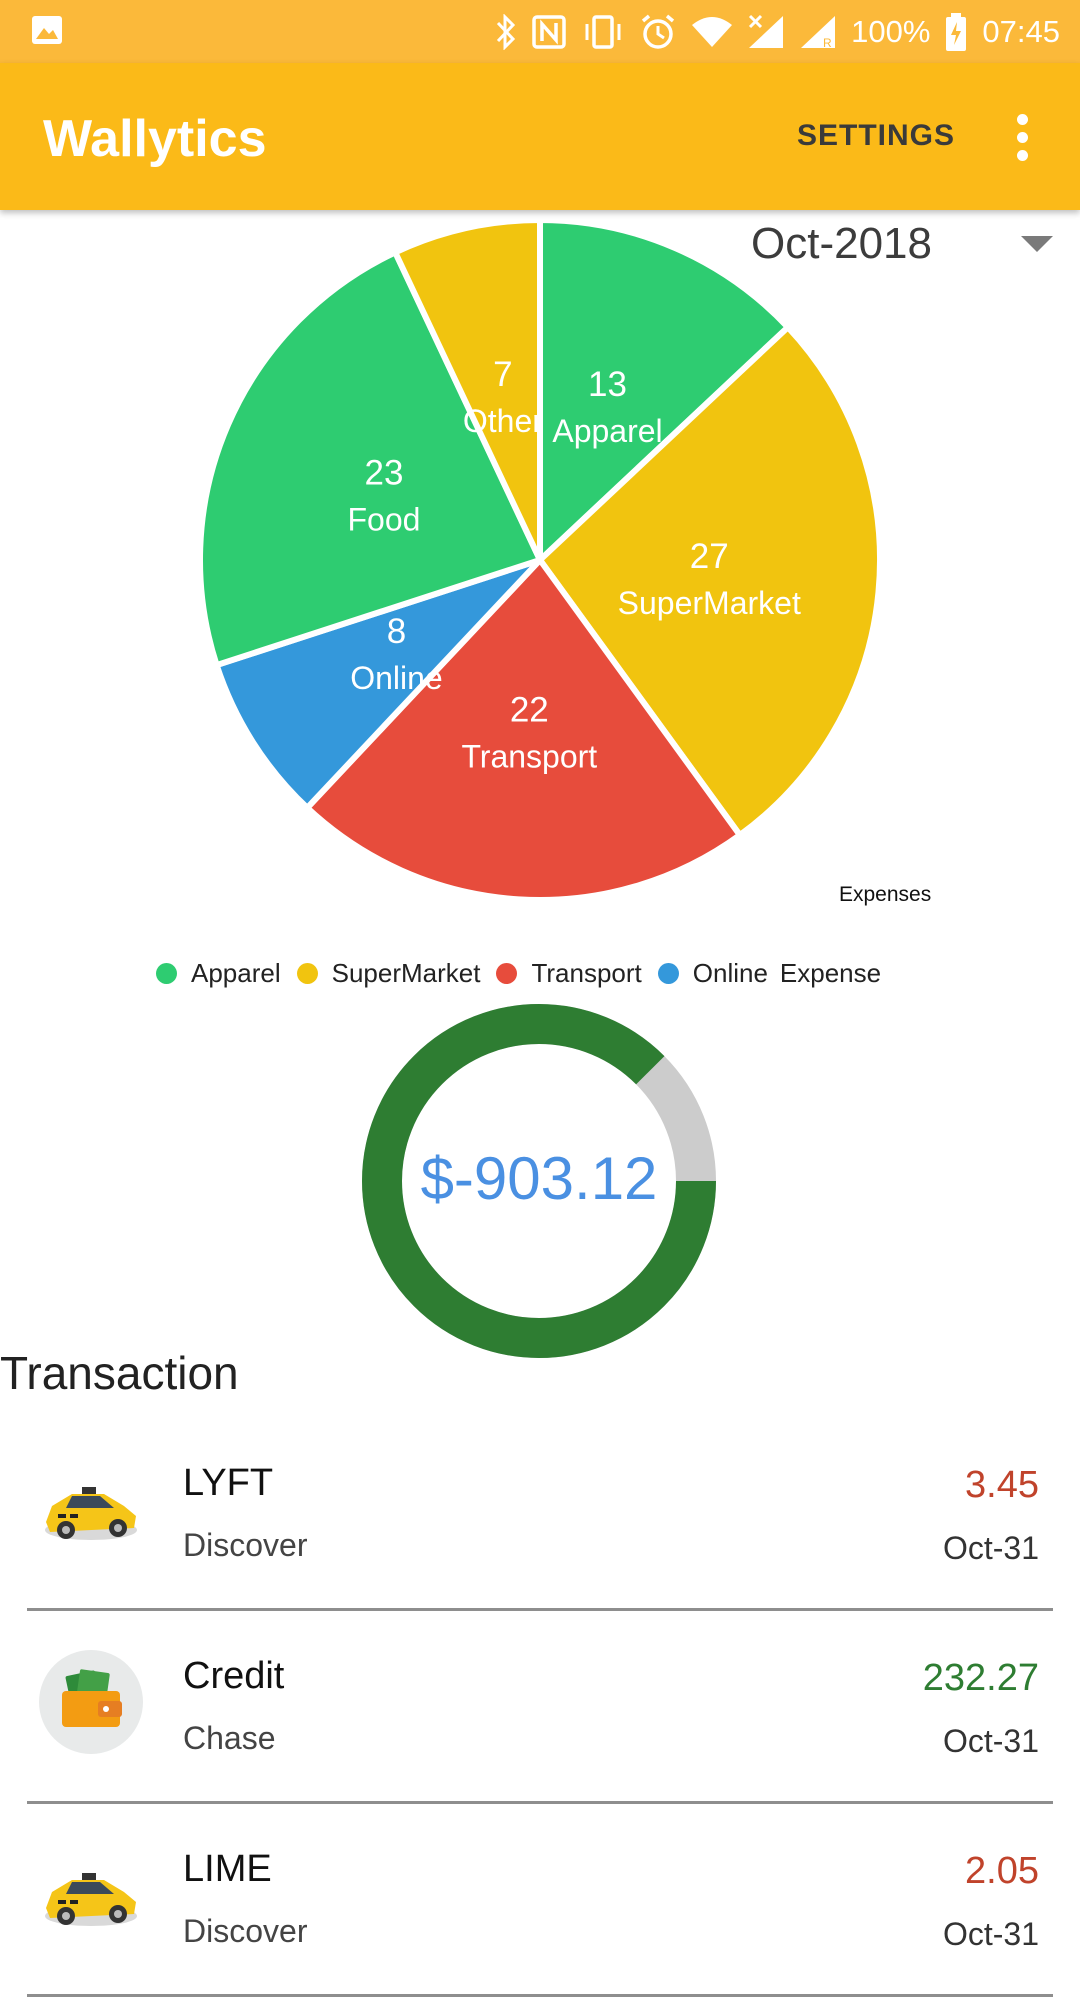 This screenshot has width=1080, height=1997. I want to click on wallet-money-icon, so click(91, 1702).